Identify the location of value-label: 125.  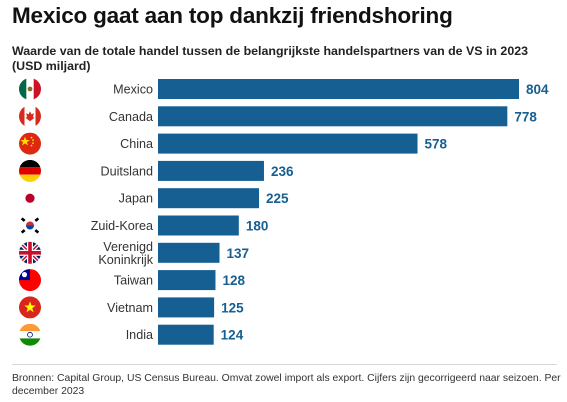
(232, 307).